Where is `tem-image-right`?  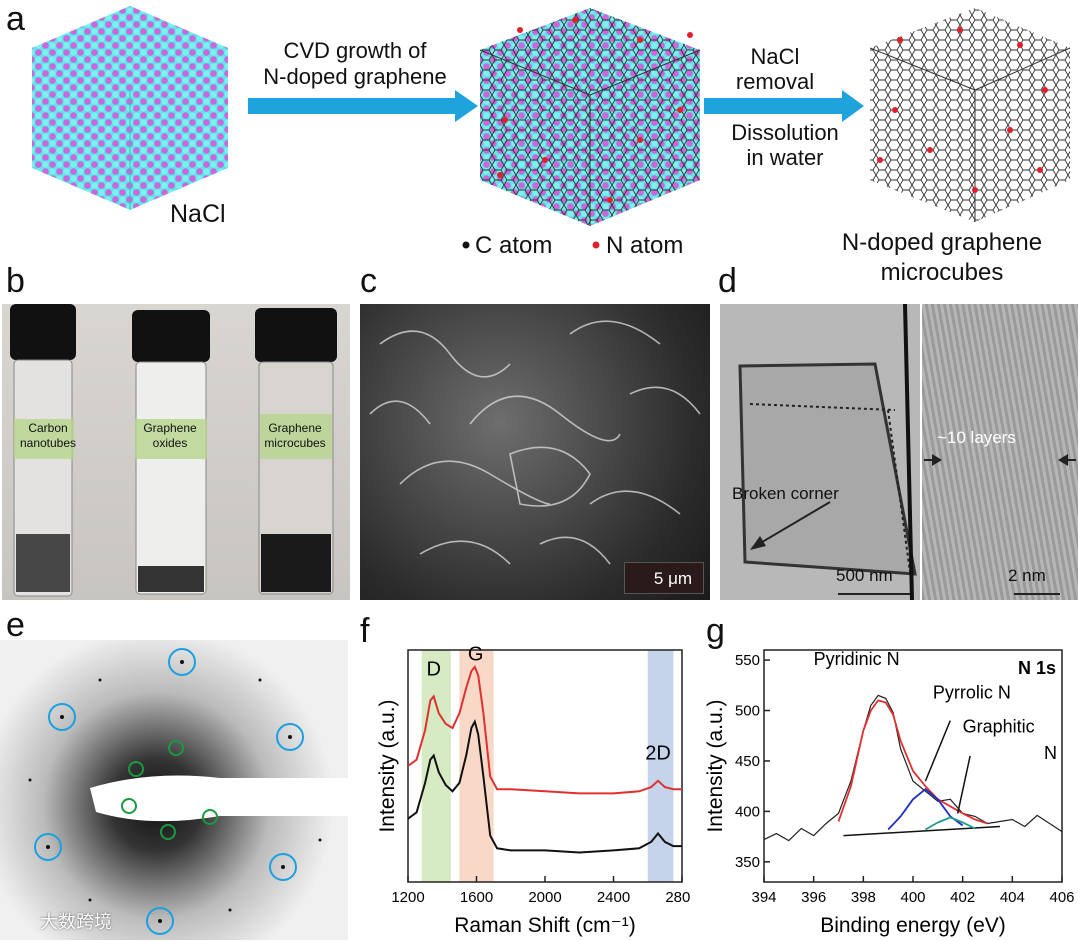
tem-image-right is located at coordinates (1000, 452).